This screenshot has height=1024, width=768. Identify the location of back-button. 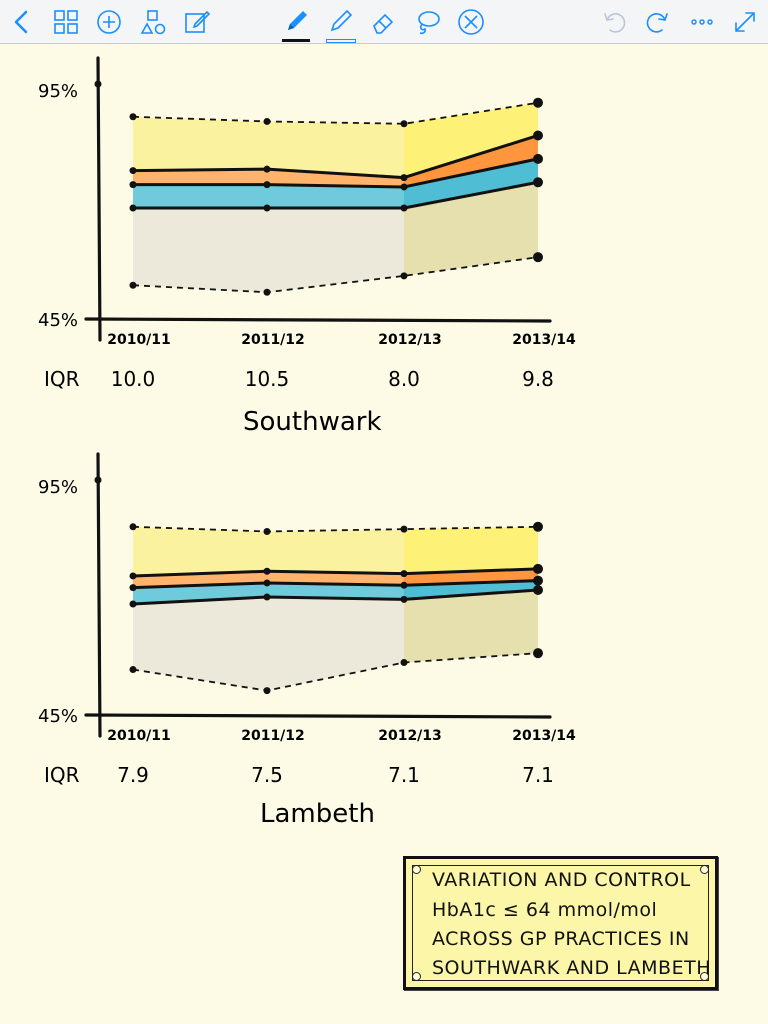
(22, 22).